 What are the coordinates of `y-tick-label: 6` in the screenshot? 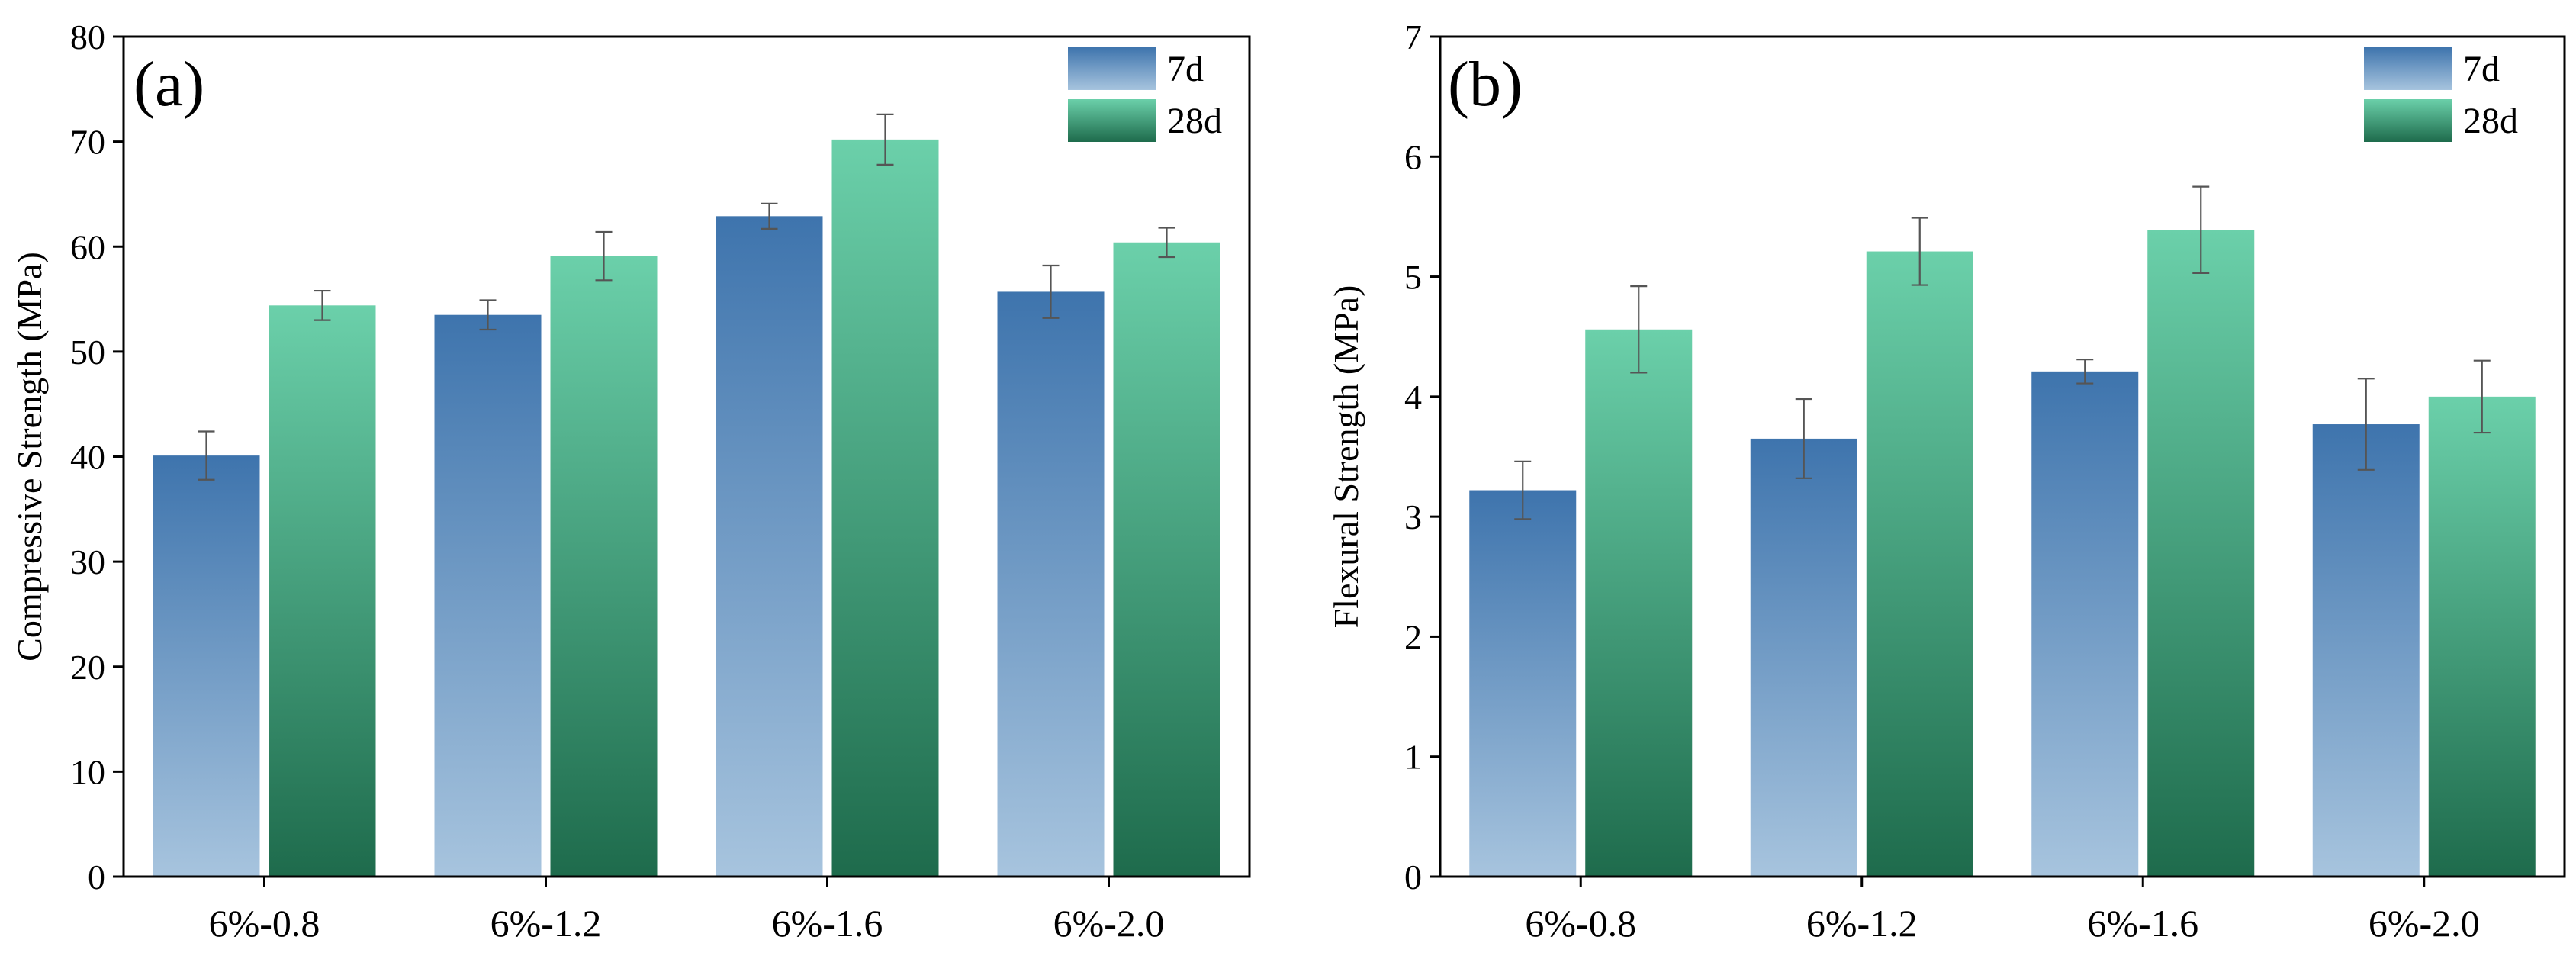 It's located at (1413, 156).